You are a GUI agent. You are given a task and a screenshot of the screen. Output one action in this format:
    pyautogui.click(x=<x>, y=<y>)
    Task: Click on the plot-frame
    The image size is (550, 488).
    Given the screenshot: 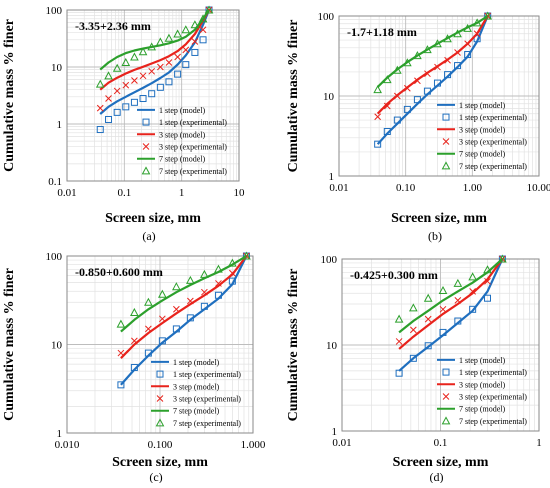 What is the action you would take?
    pyautogui.click(x=160, y=344)
    